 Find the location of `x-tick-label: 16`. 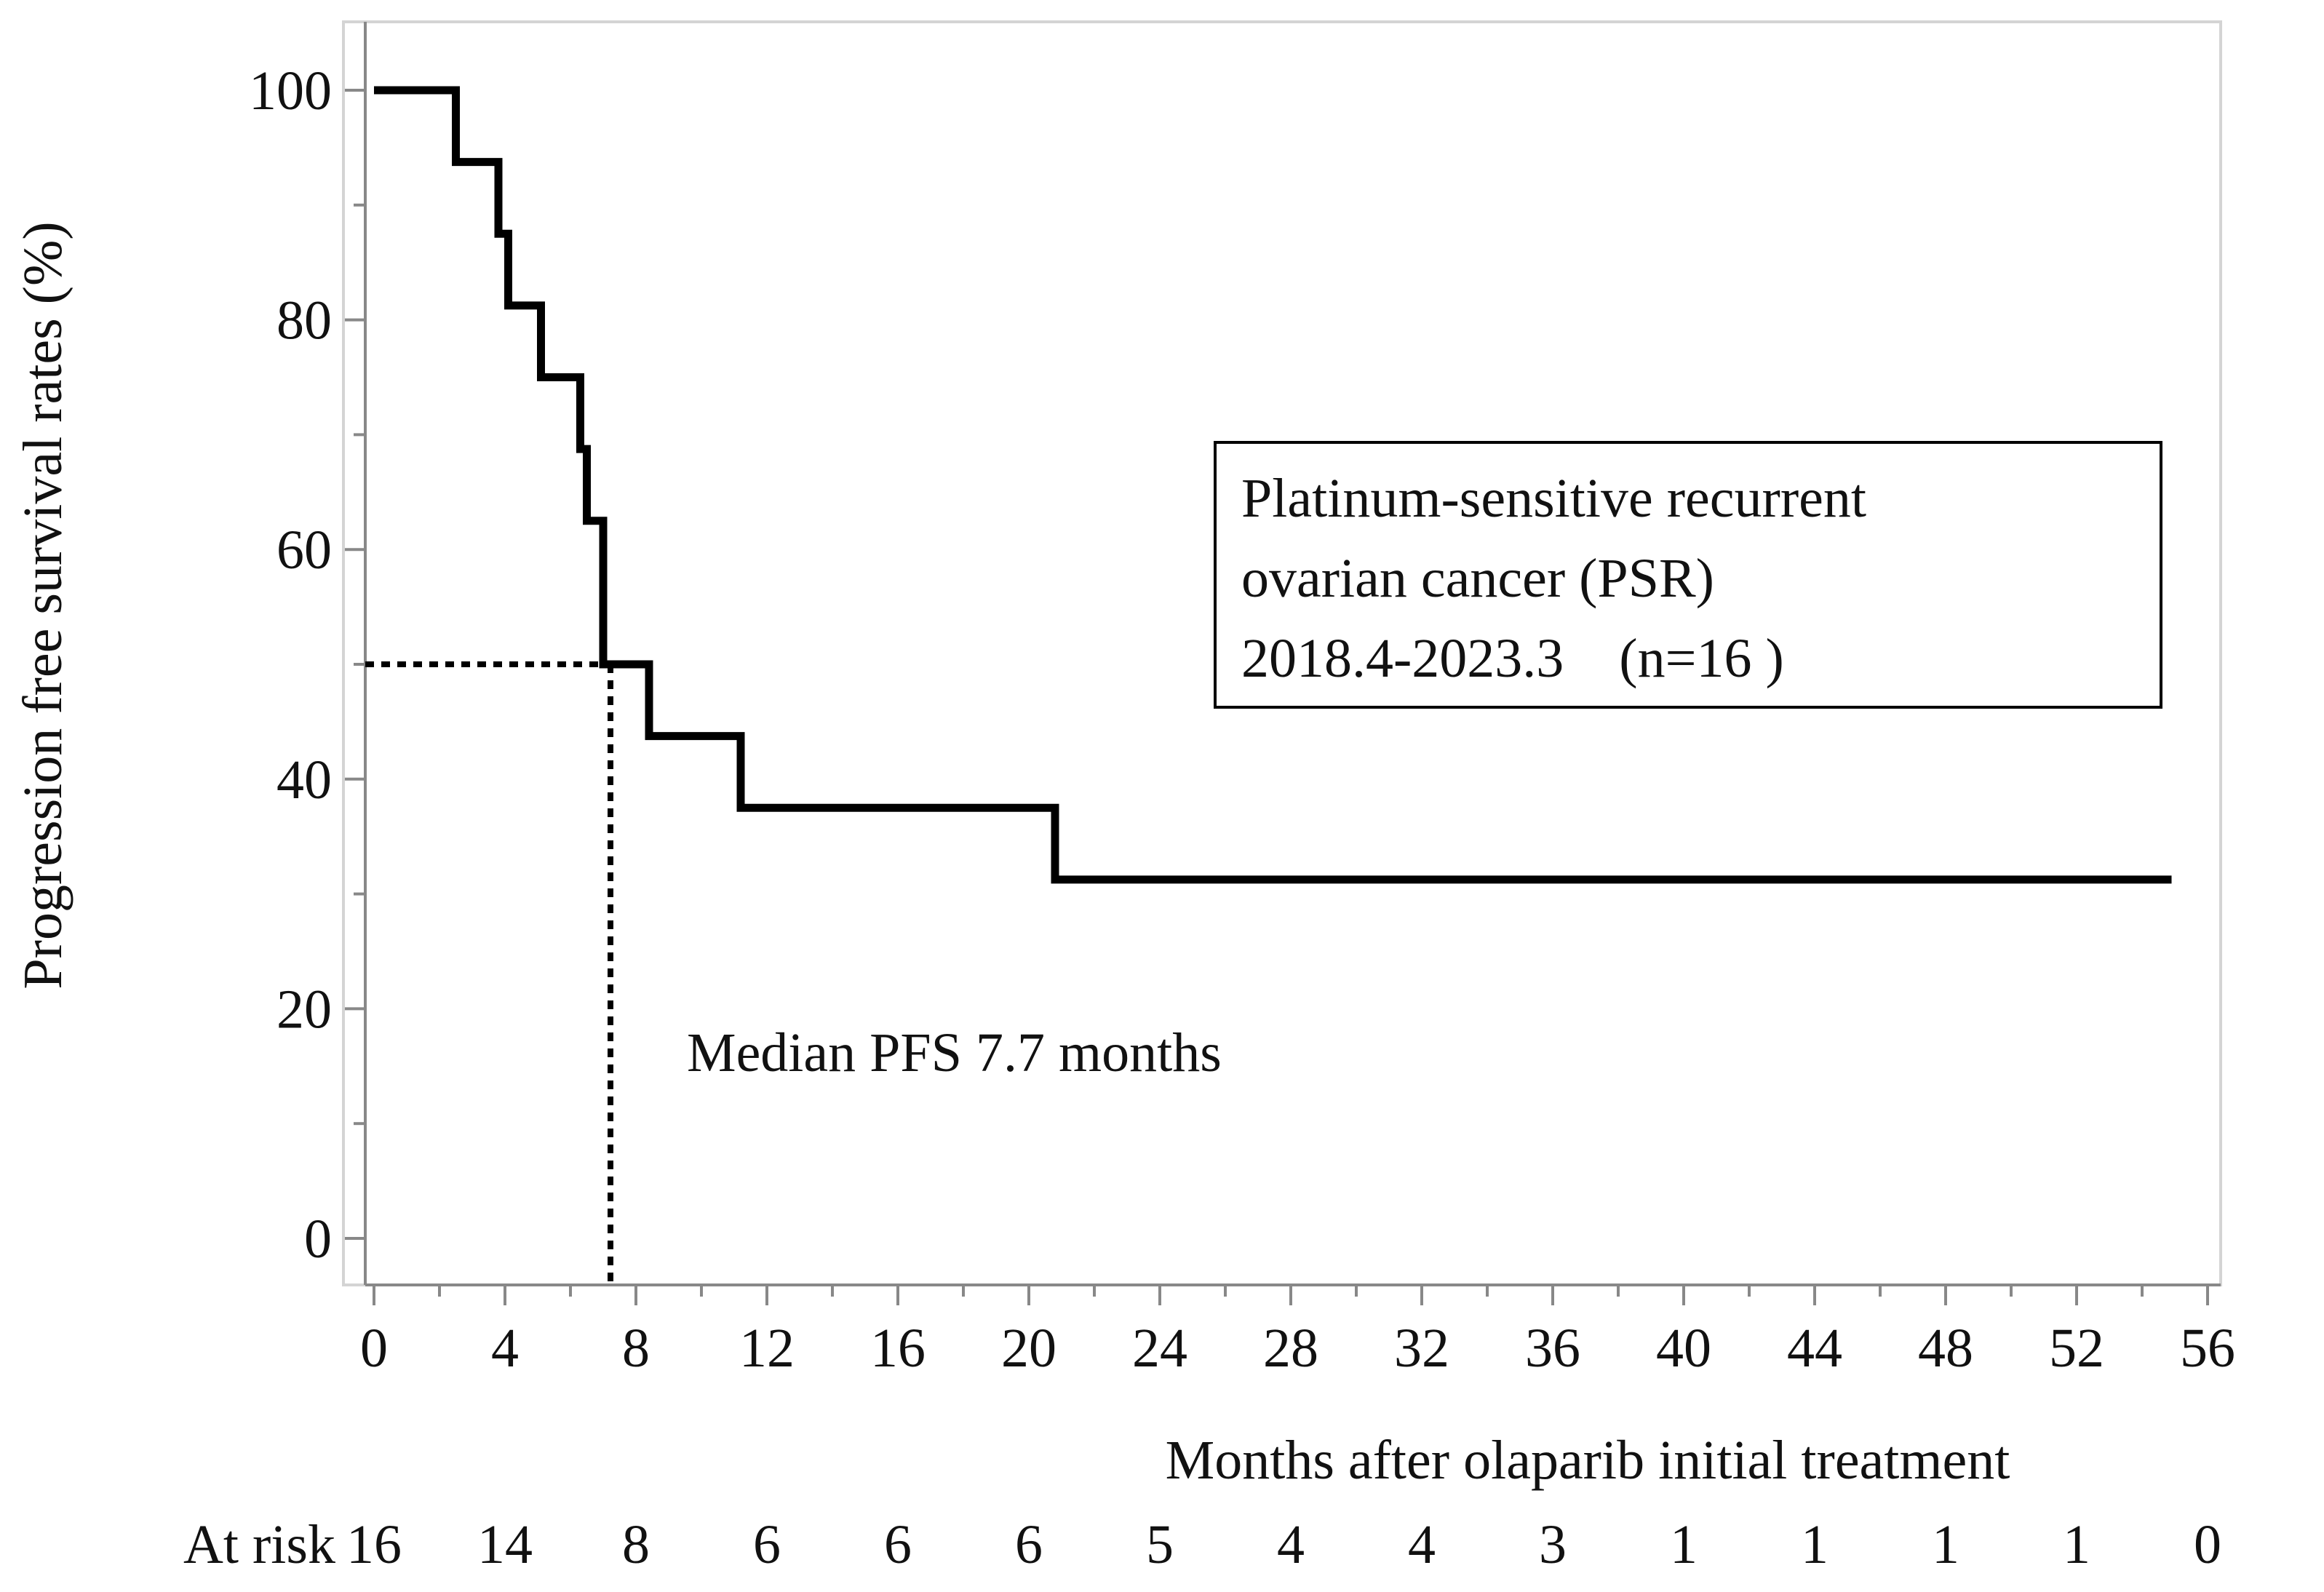

x-tick-label: 16 is located at coordinates (898, 1348).